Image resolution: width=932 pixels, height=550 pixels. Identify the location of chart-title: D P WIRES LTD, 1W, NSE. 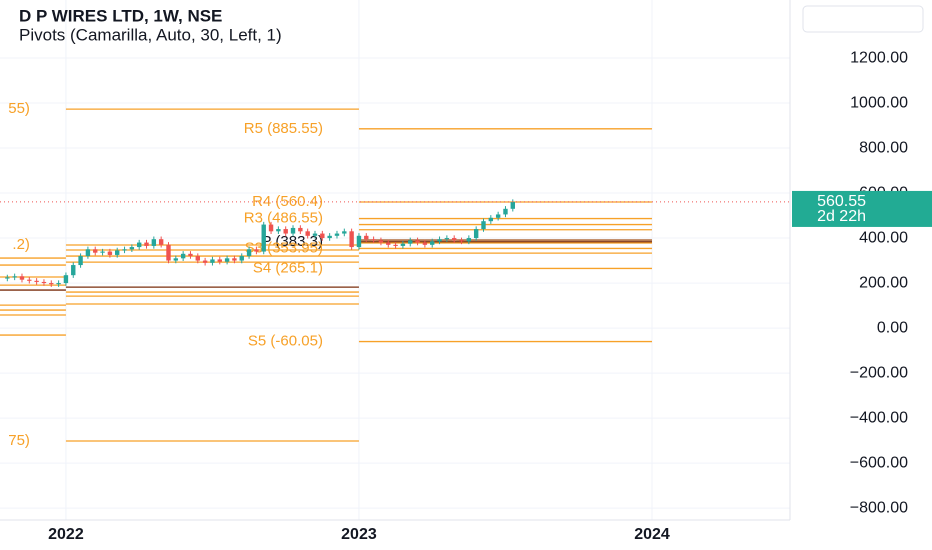
(120, 15).